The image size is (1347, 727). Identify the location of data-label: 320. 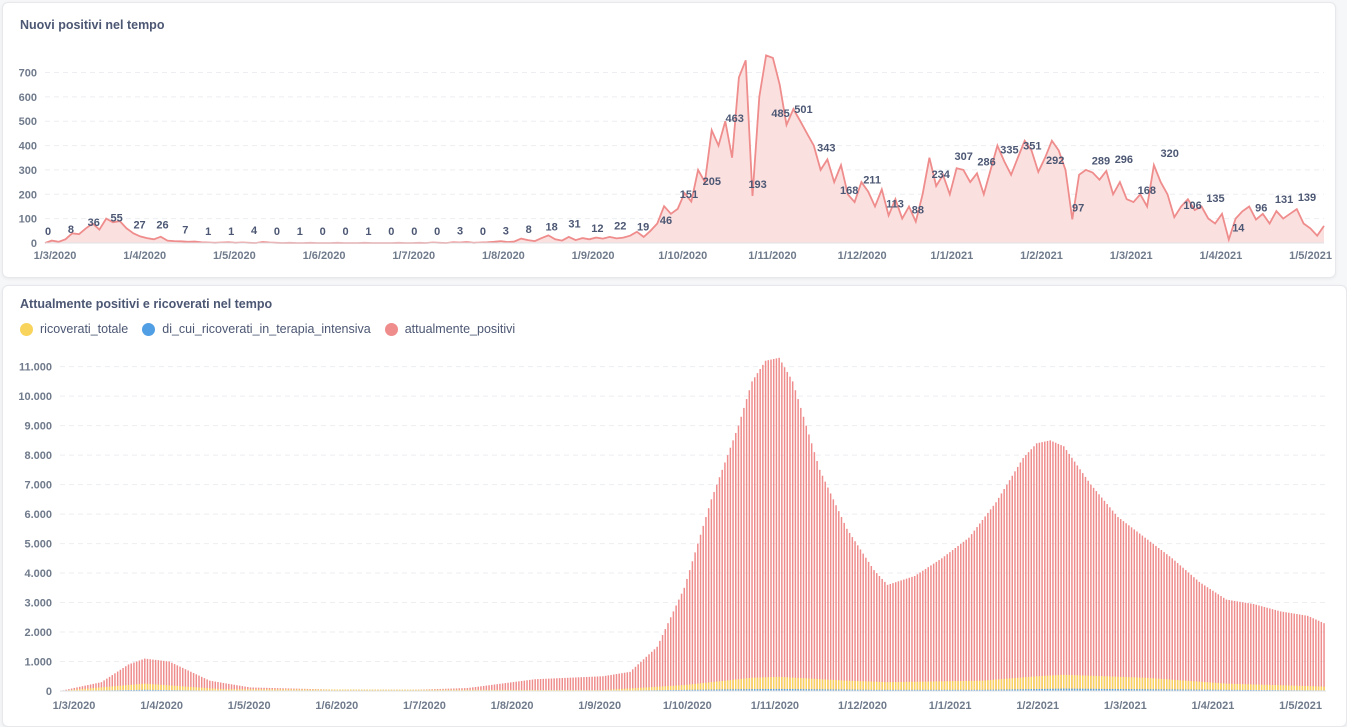
(1169, 154).